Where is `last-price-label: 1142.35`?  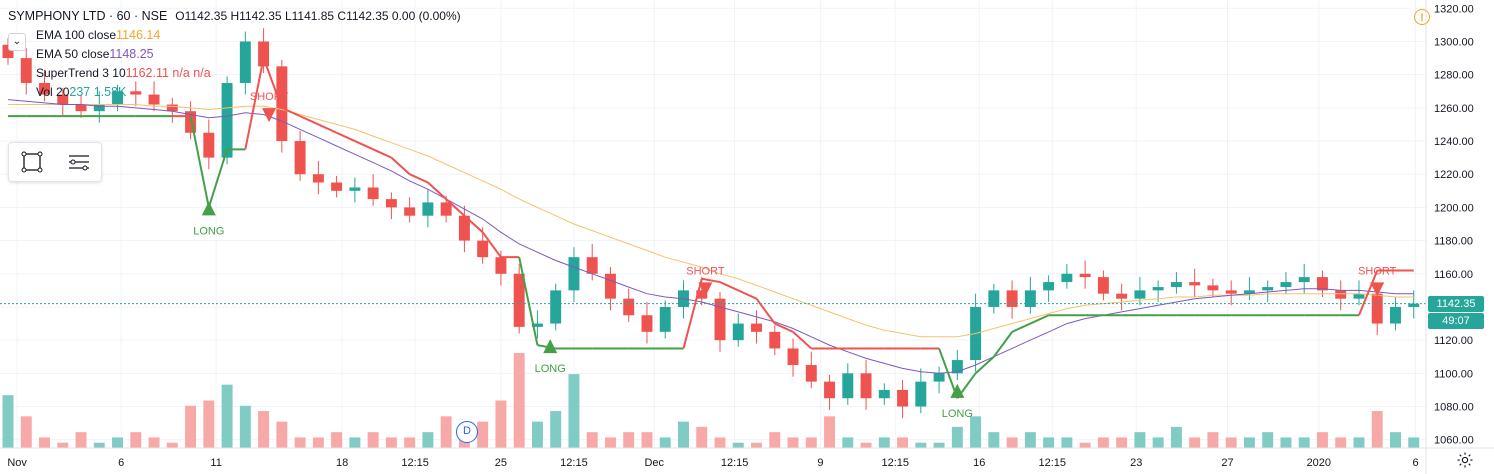 last-price-label: 1142.35 is located at coordinates (1456, 303).